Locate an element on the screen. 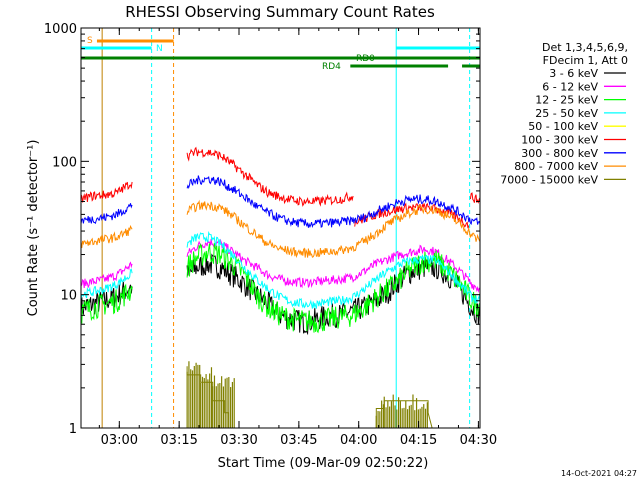 This screenshot has width=640, height=480. legend-label-1: 6 - 12 keV is located at coordinates (570, 86).